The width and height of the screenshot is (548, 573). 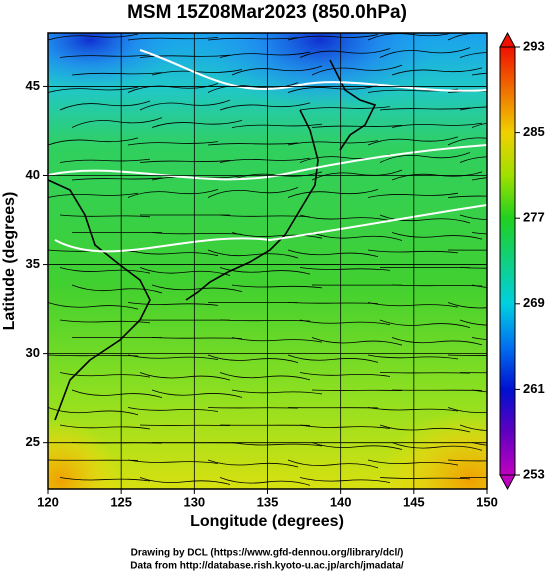 What do you see at coordinates (507, 261) in the screenshot?
I see `colorbar` at bounding box center [507, 261].